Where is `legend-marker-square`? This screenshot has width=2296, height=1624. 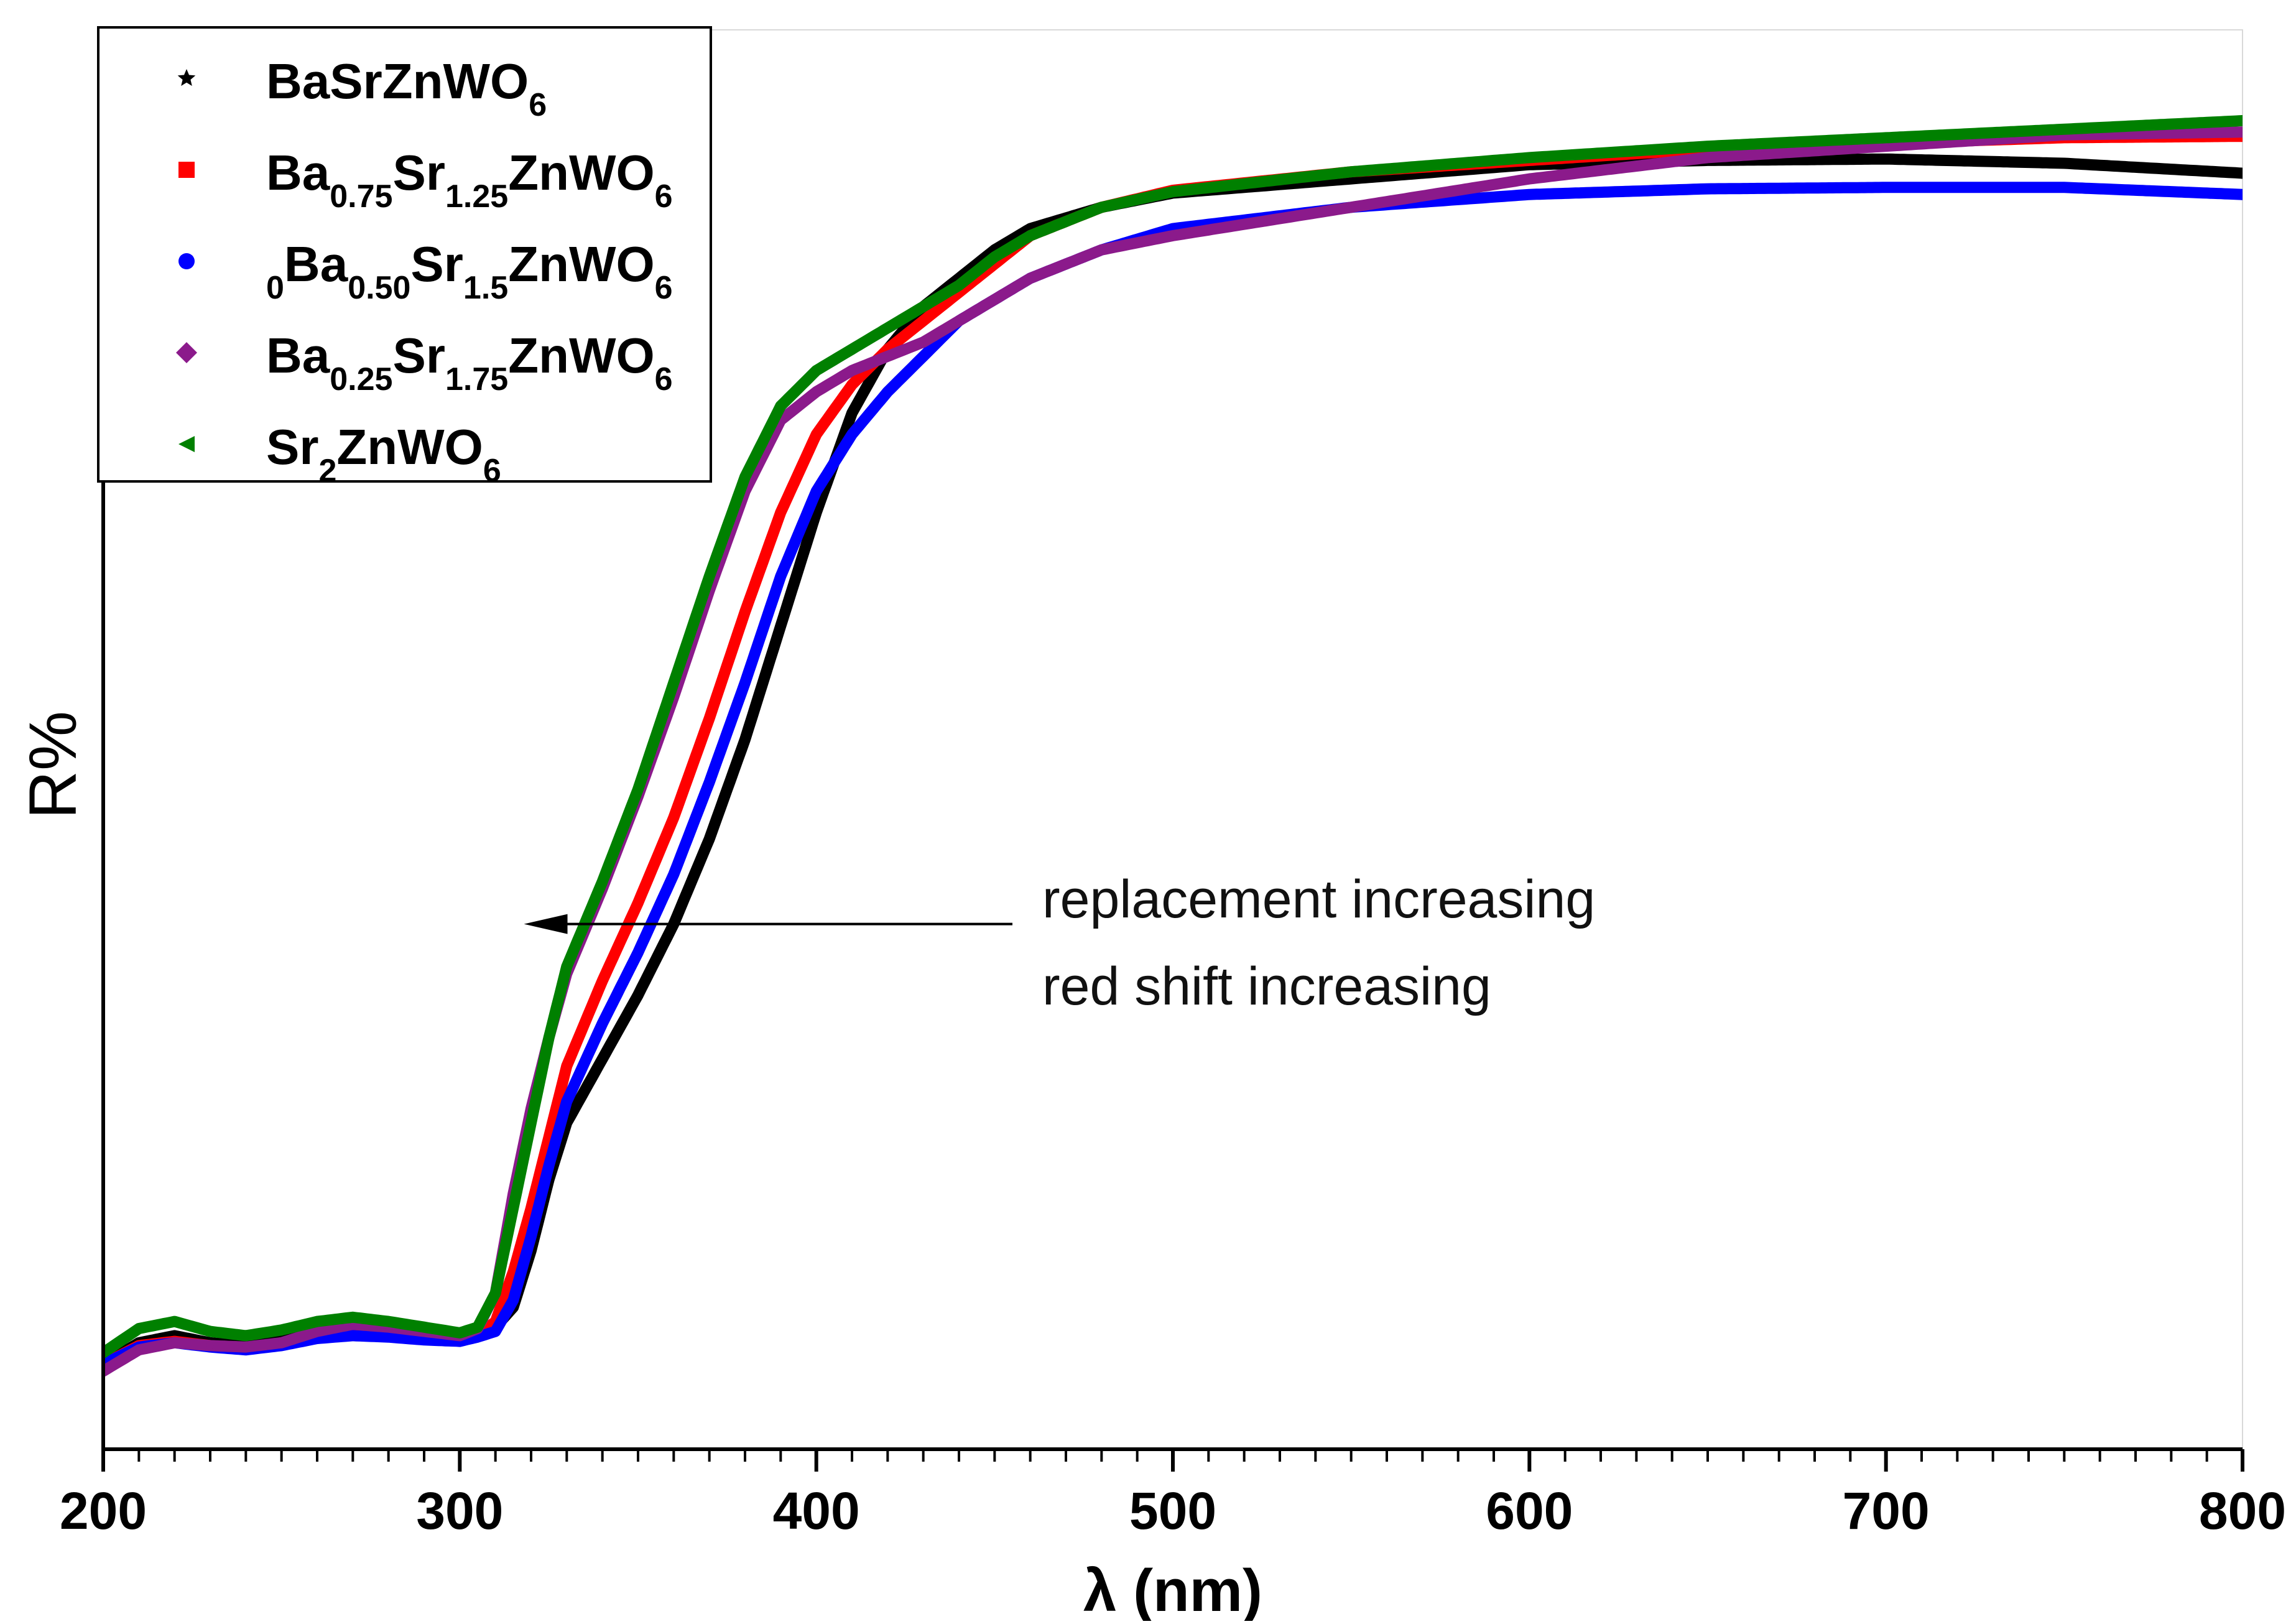 legend-marker-square is located at coordinates (186, 170).